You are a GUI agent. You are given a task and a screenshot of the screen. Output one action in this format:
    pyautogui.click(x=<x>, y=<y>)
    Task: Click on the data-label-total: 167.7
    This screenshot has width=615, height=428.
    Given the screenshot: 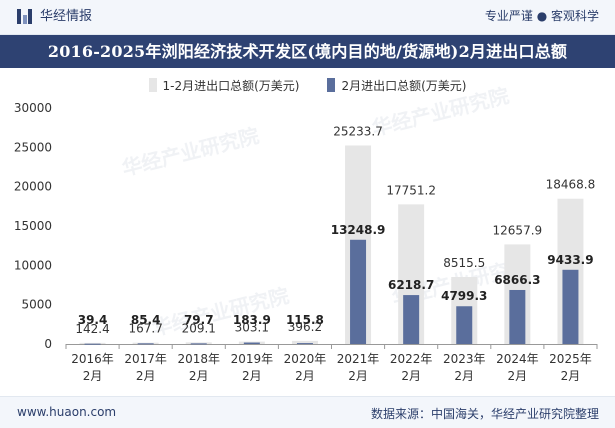 What is the action you would take?
    pyautogui.click(x=145, y=329)
    